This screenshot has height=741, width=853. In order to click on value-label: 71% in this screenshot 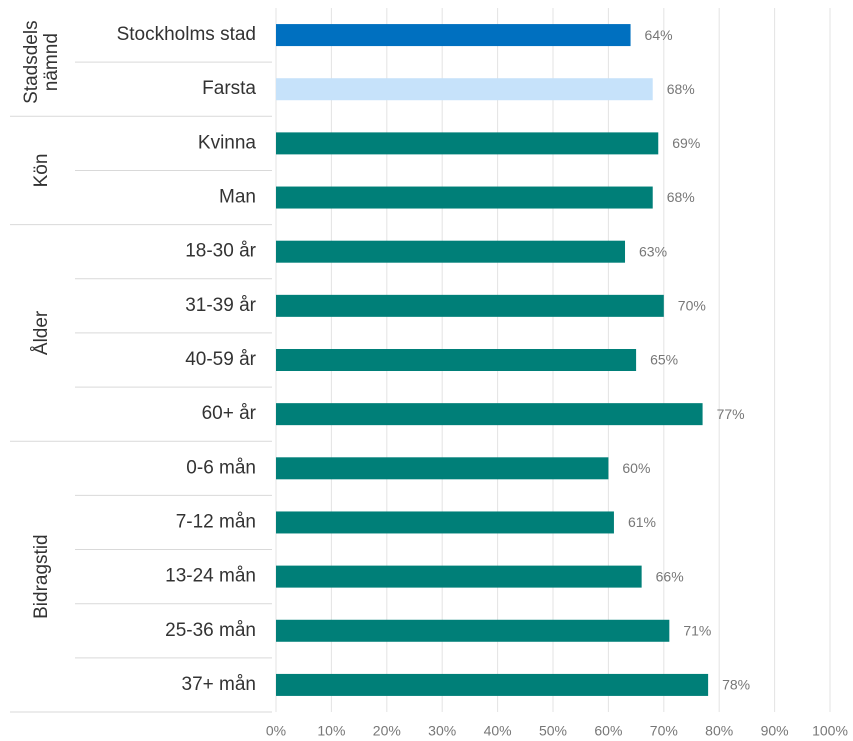, I will do `click(697, 630)`.